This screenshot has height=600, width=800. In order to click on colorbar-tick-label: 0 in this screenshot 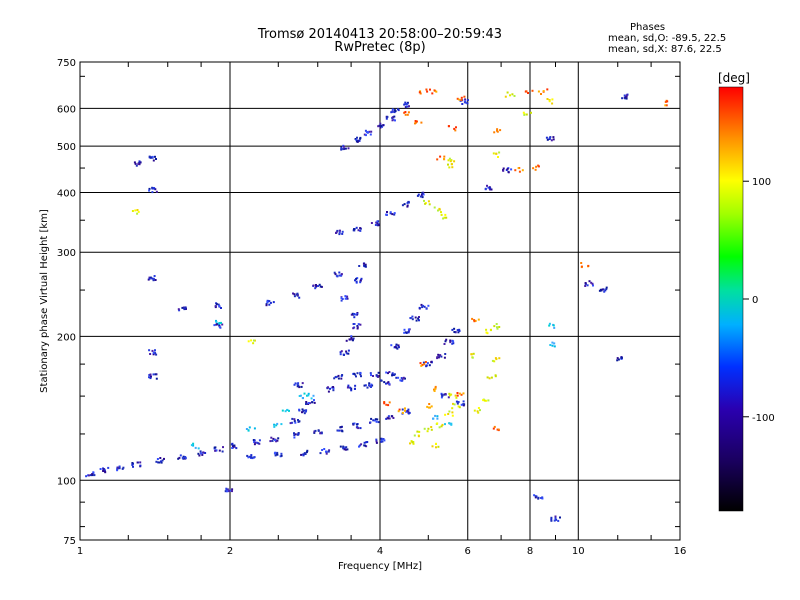, I will do `click(755, 300)`.